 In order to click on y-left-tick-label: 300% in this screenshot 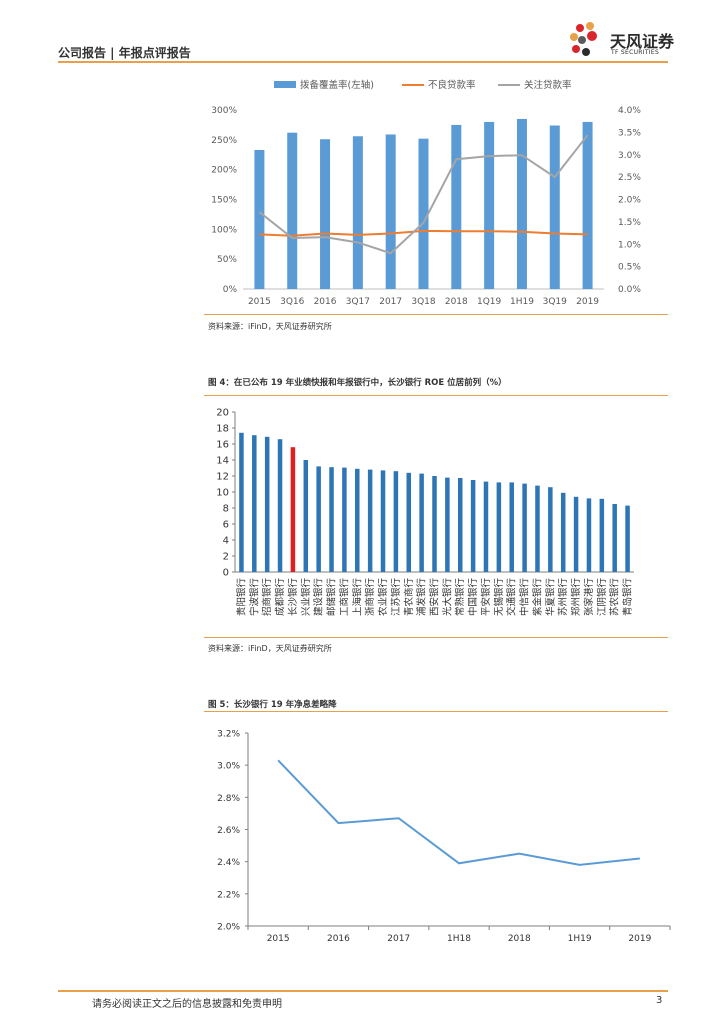, I will do `click(224, 111)`.